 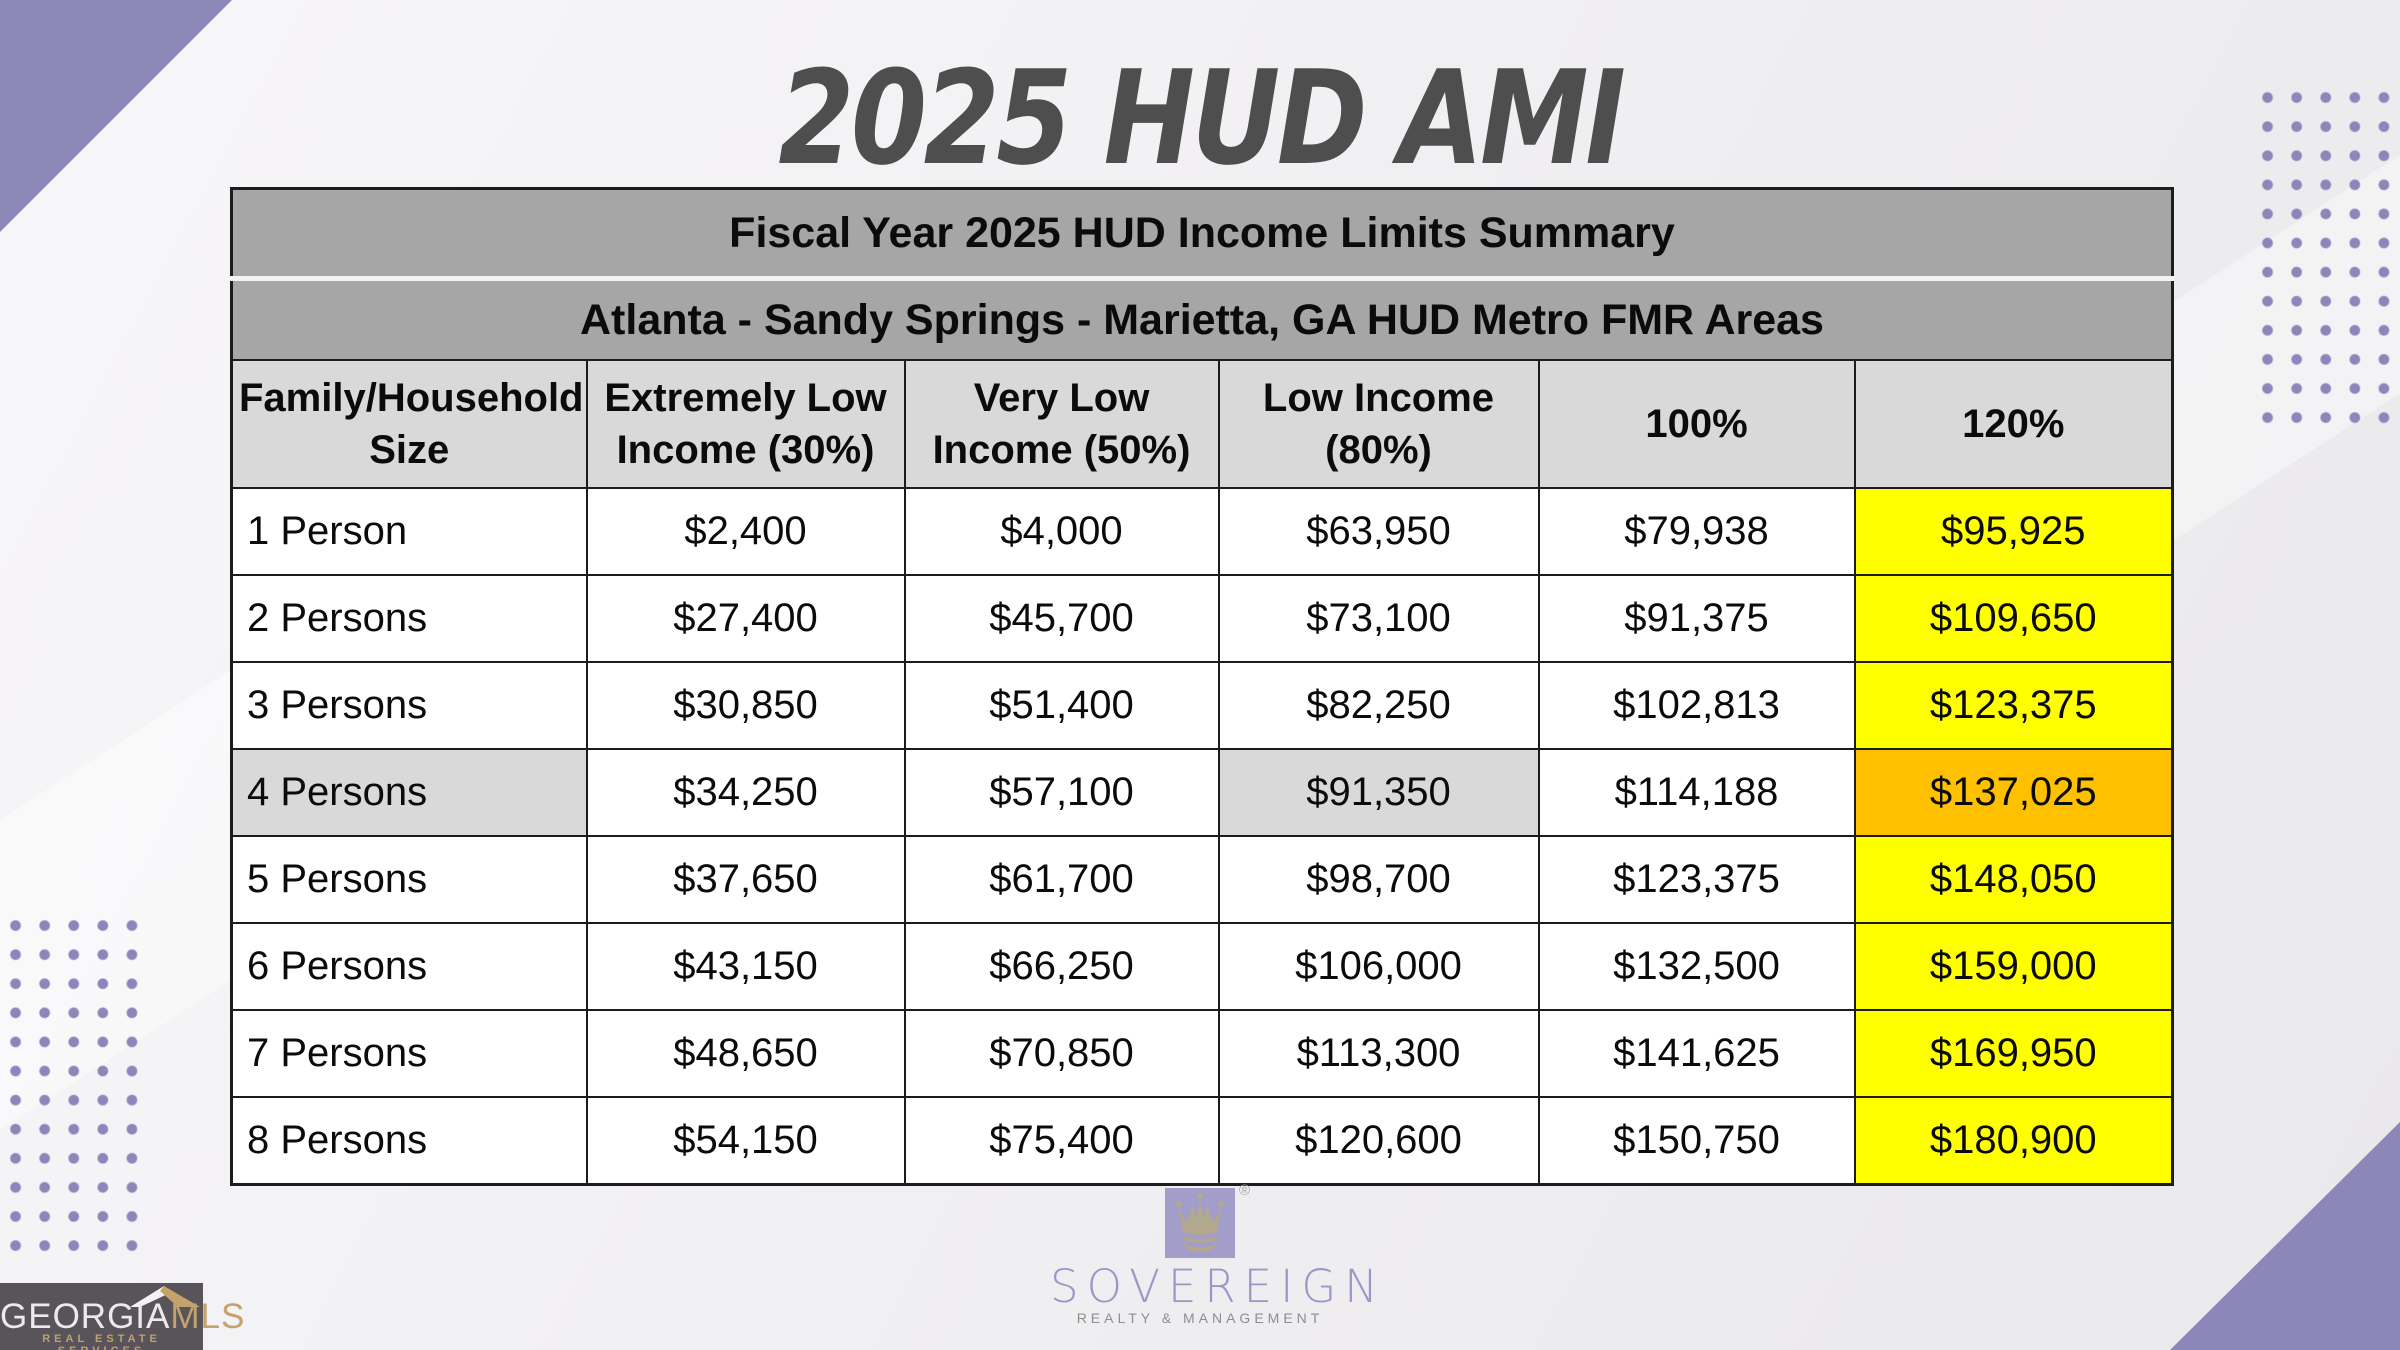 I want to click on table-cell: $91,375, so click(x=1696, y=618).